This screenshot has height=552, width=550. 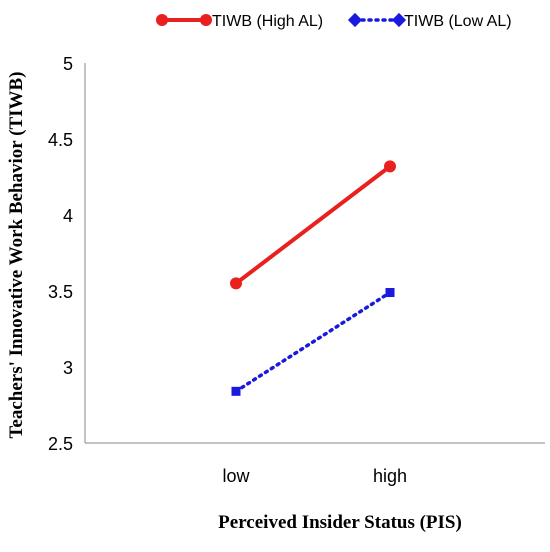 I want to click on y-tick-label: 4.5, so click(x=60, y=140).